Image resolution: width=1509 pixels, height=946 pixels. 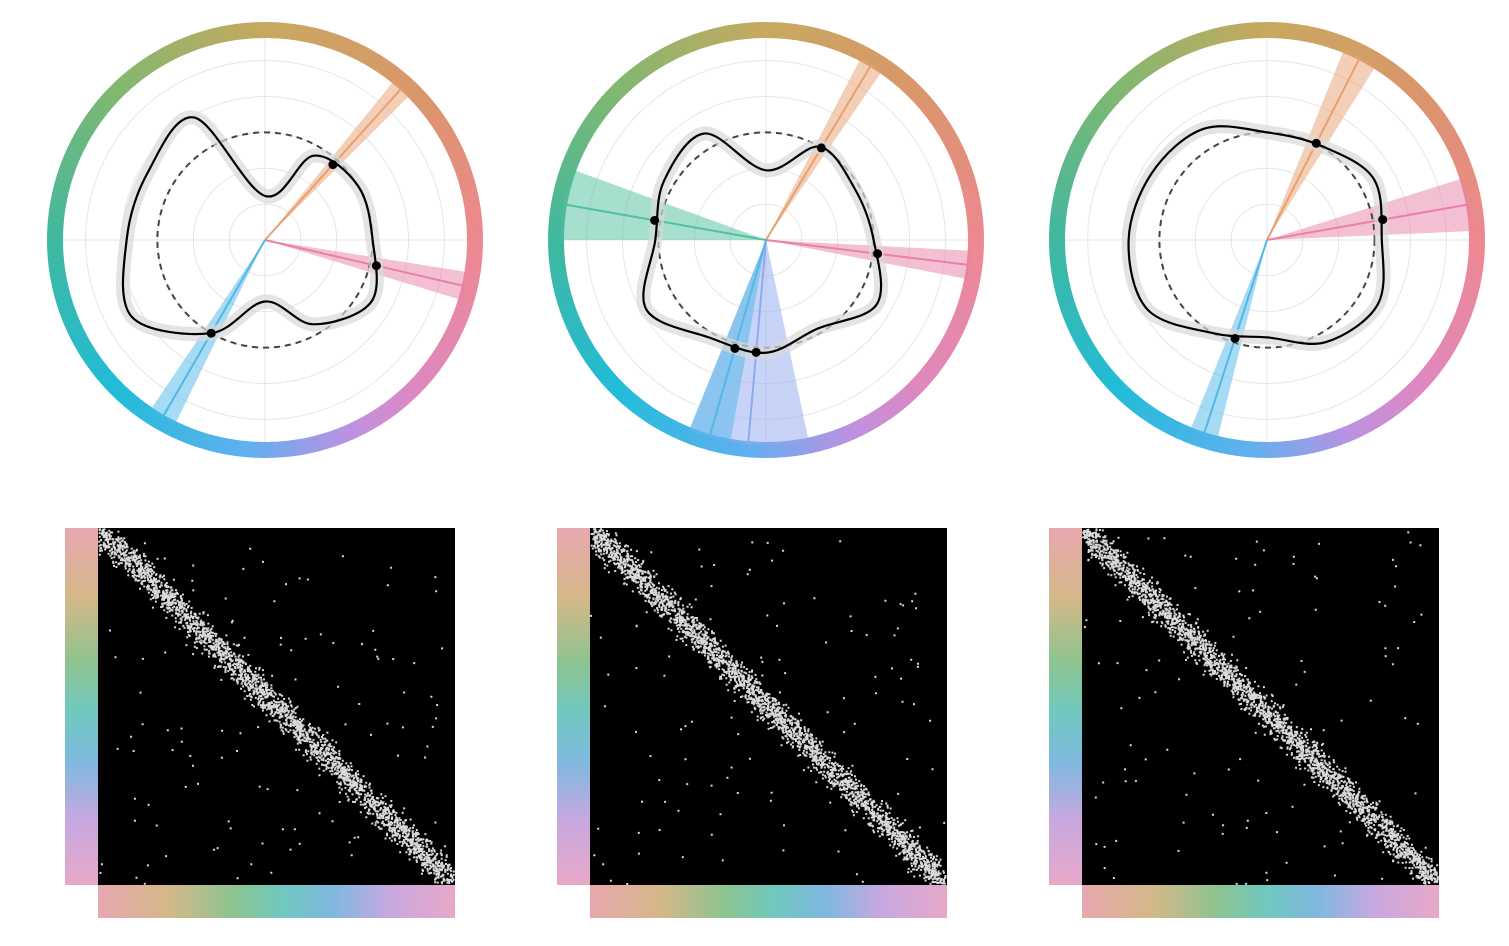 I want to click on polar-chart, so click(x=1267, y=240).